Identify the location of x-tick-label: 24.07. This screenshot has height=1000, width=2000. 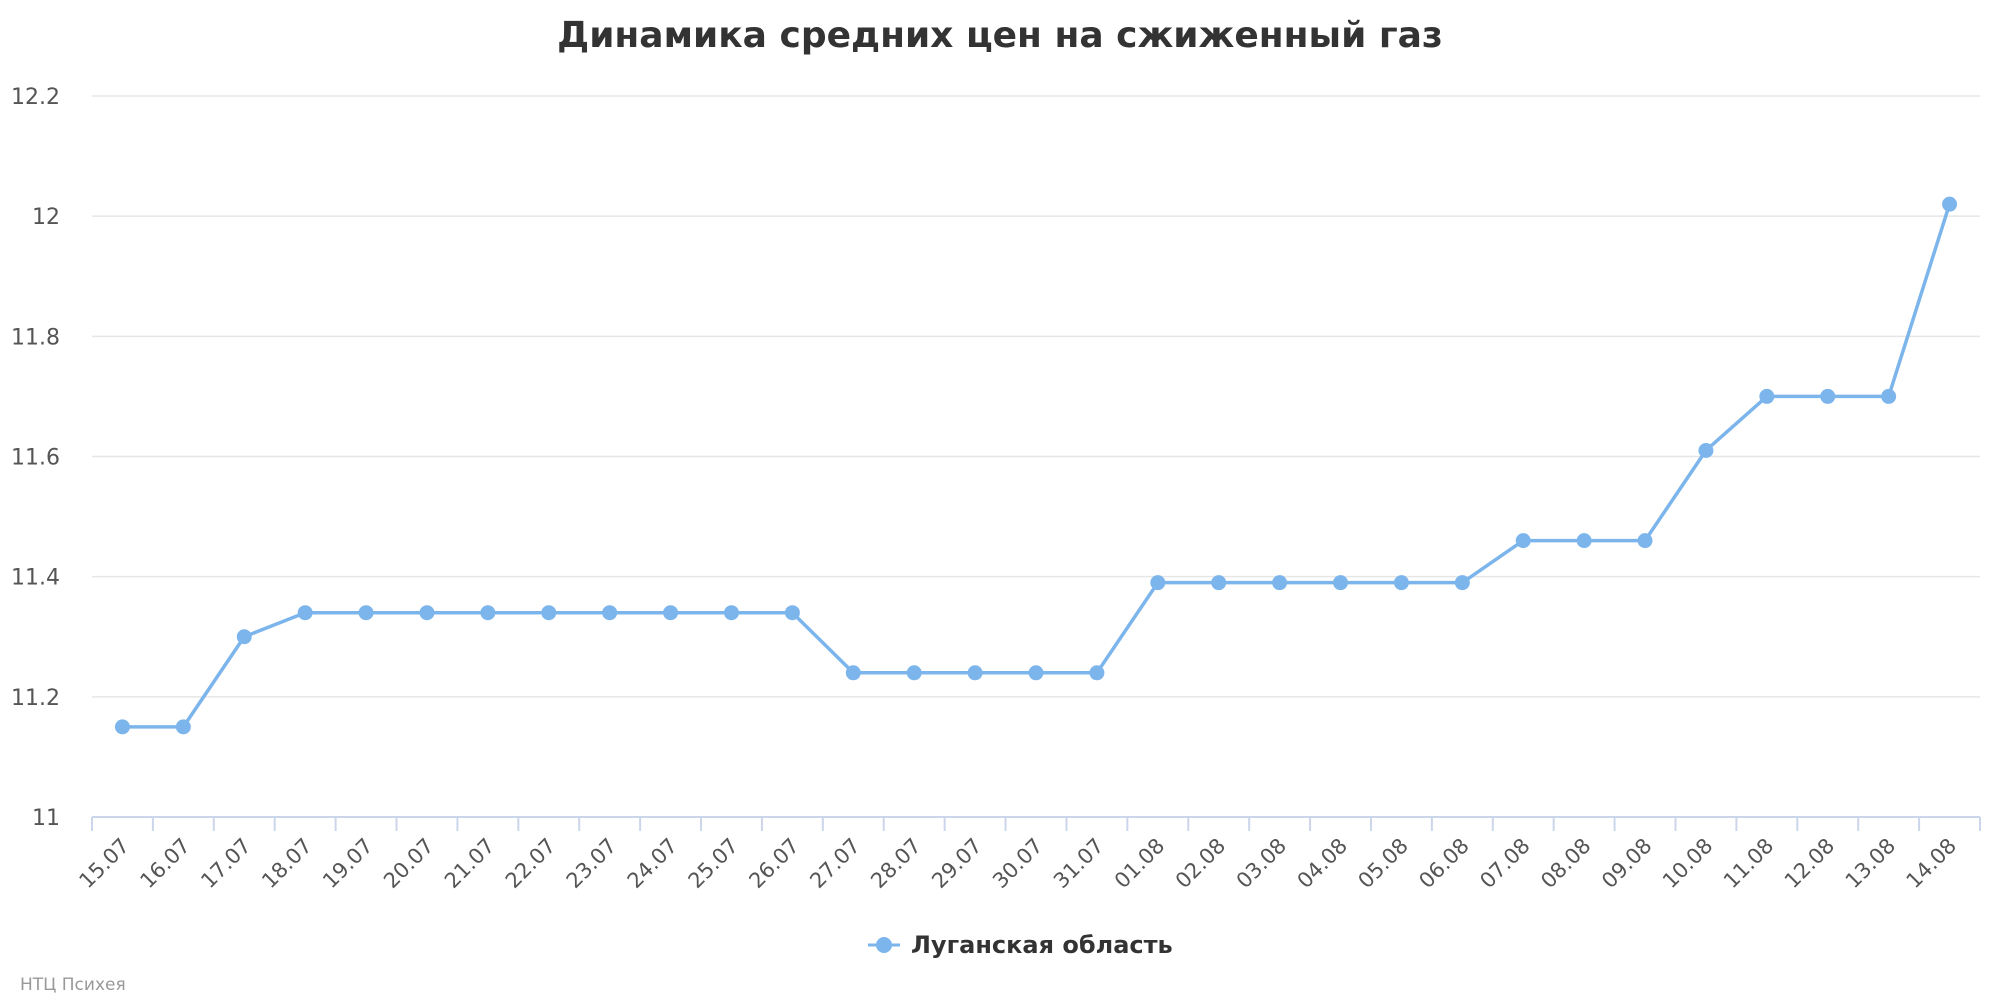
(652, 863).